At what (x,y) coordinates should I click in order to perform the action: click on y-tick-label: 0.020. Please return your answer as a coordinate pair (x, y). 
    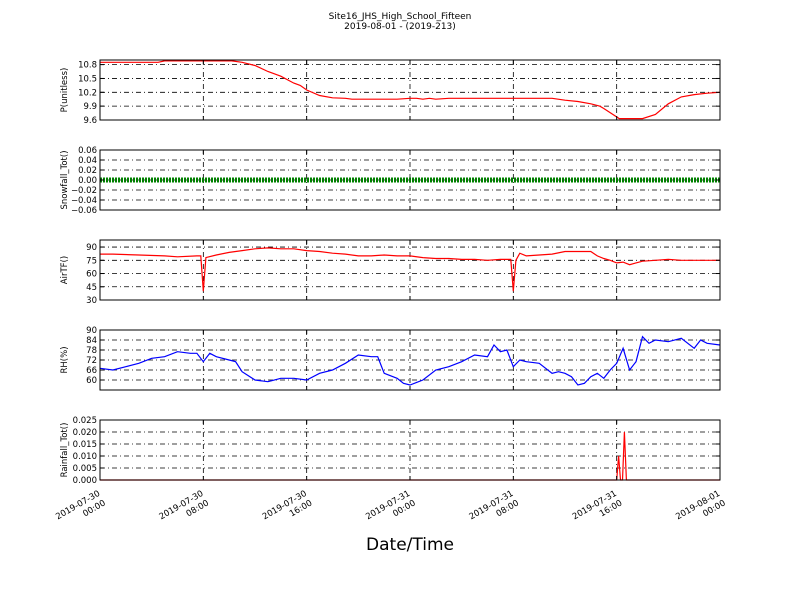
    Looking at the image, I should click on (85, 433).